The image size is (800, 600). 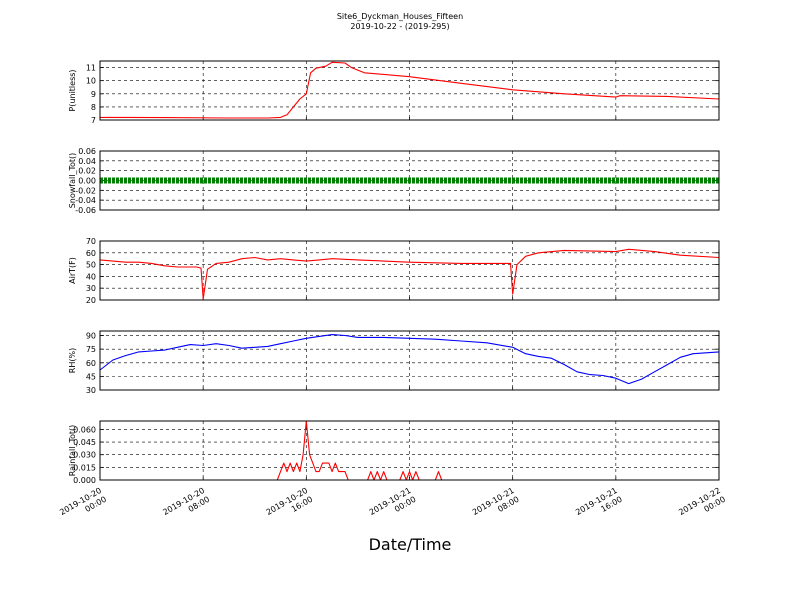 What do you see at coordinates (91, 349) in the screenshot?
I see `y-tick-label: 75` at bounding box center [91, 349].